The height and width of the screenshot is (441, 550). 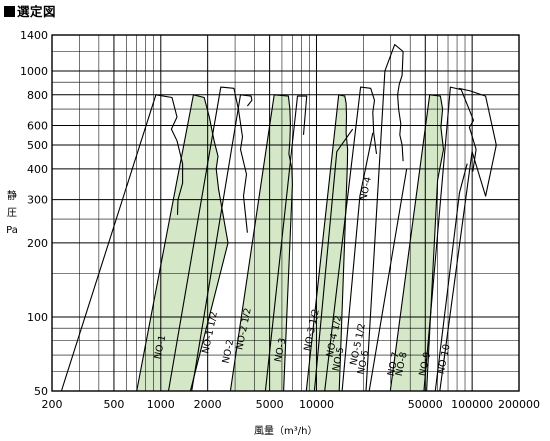 I want to click on y-tick-label: 1400, so click(x=34, y=35).